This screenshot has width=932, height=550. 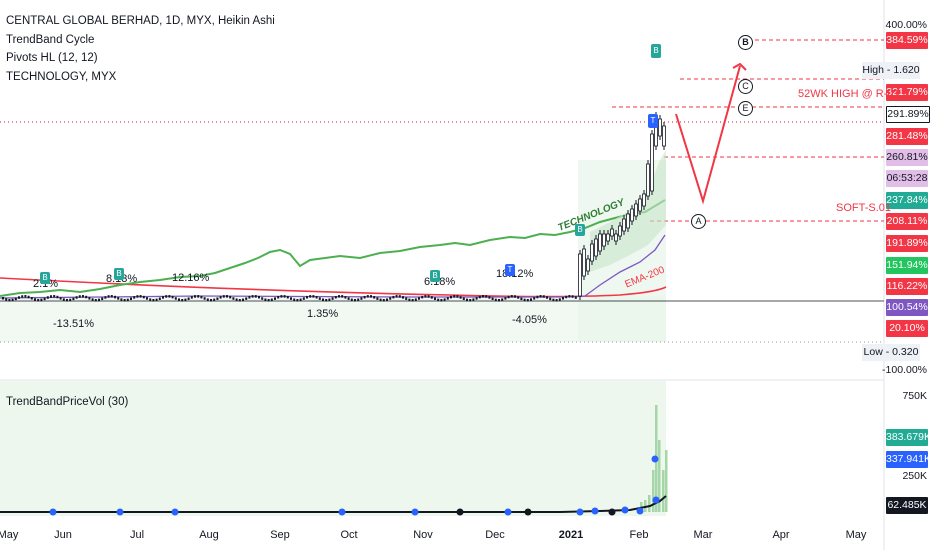 I want to click on axis-high-value: 1.620, so click(x=906, y=70).